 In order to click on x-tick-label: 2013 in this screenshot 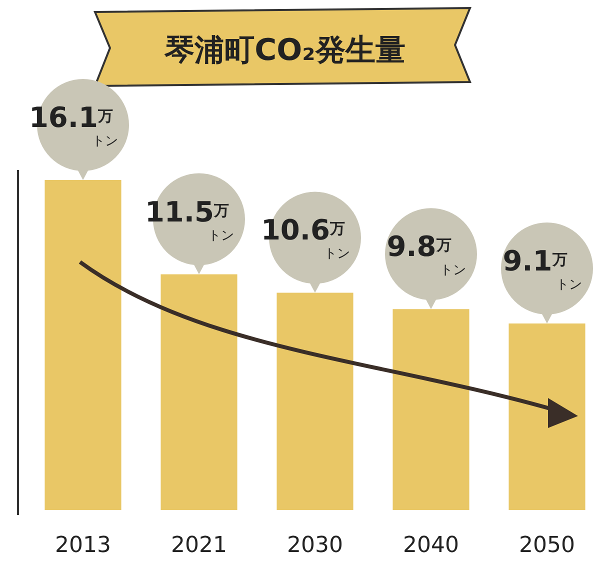, I will do `click(83, 545)`.